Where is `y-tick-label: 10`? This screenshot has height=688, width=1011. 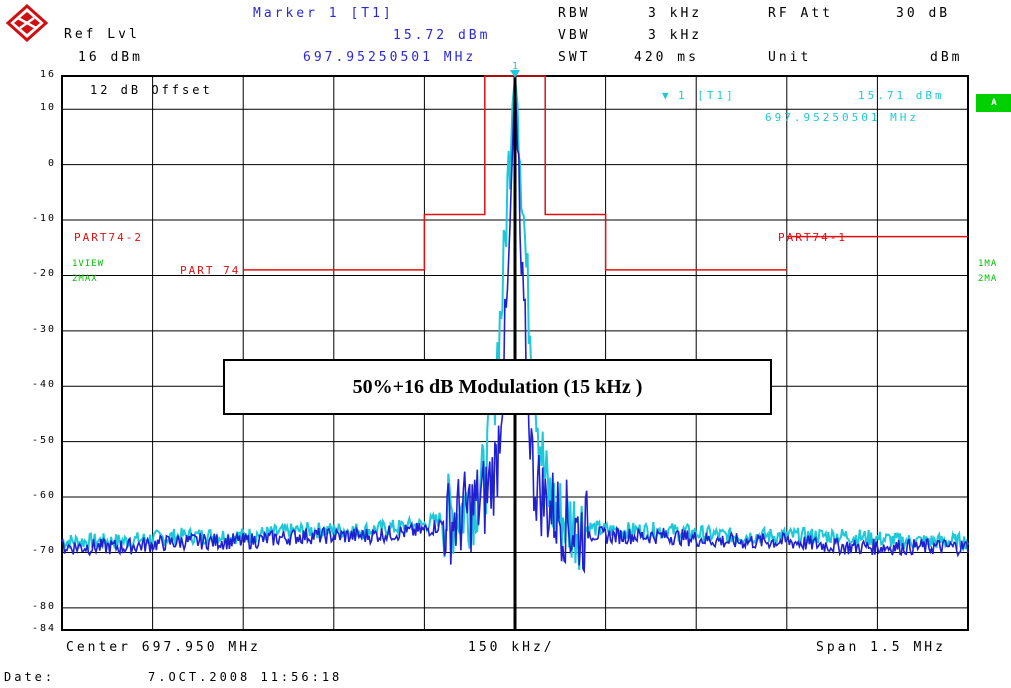
y-tick-label: 10 is located at coordinates (47, 108).